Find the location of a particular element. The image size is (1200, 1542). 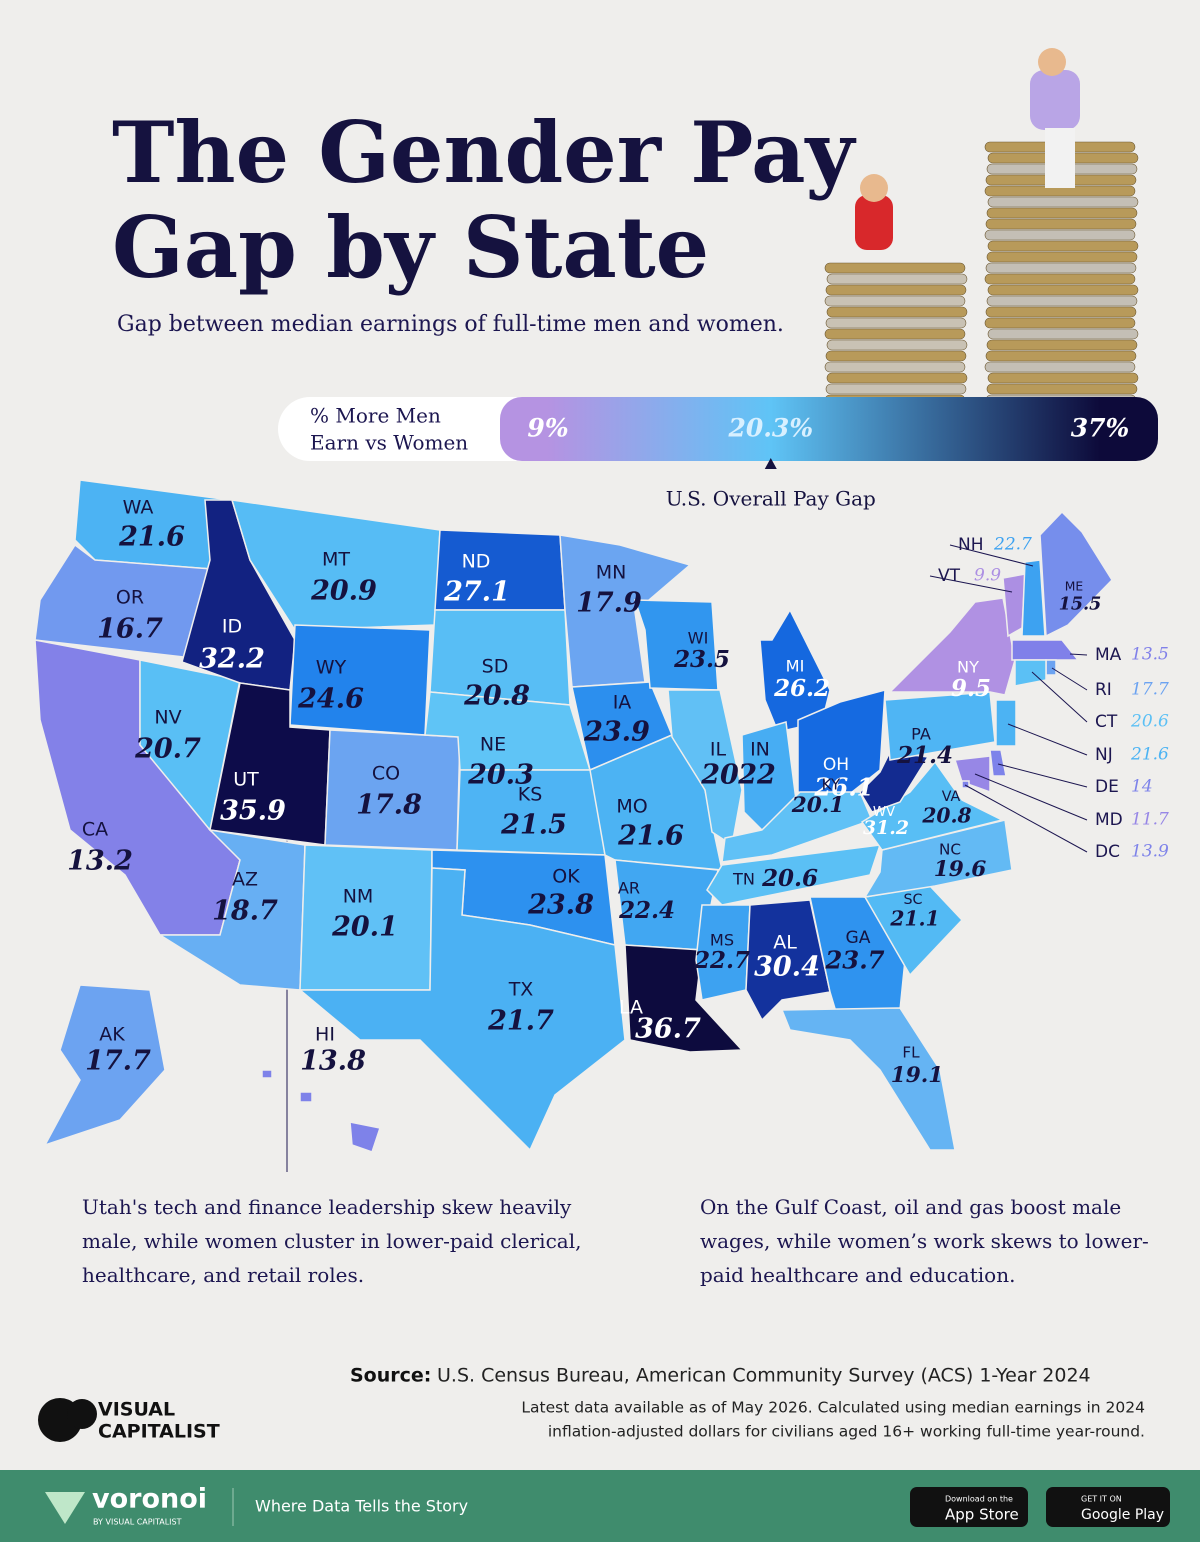

state-abbr: CT is located at coordinates (1106, 722).